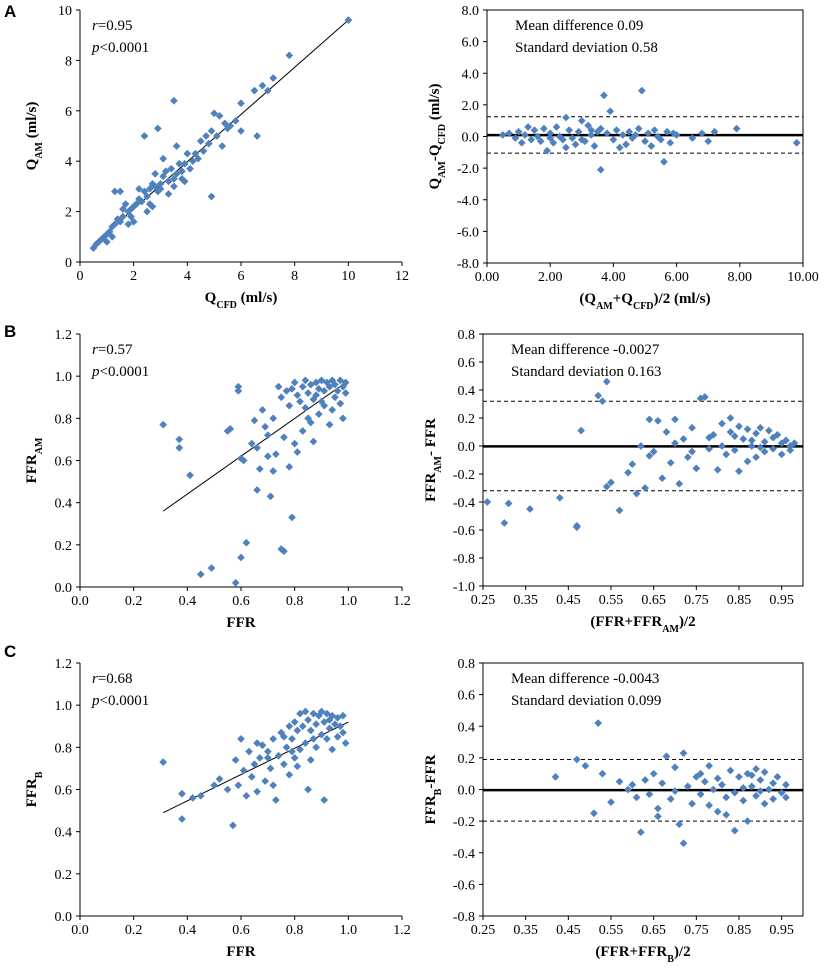  Describe the element at coordinates (64, 546) in the screenshot. I see `b-scatter-y-tick-label: 0.2` at that location.